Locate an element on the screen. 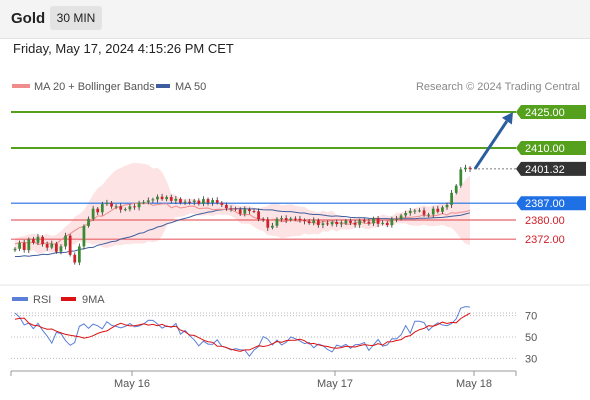 This screenshot has height=400, width=590. level-label-resistance: 2410.00 is located at coordinates (551, 148).